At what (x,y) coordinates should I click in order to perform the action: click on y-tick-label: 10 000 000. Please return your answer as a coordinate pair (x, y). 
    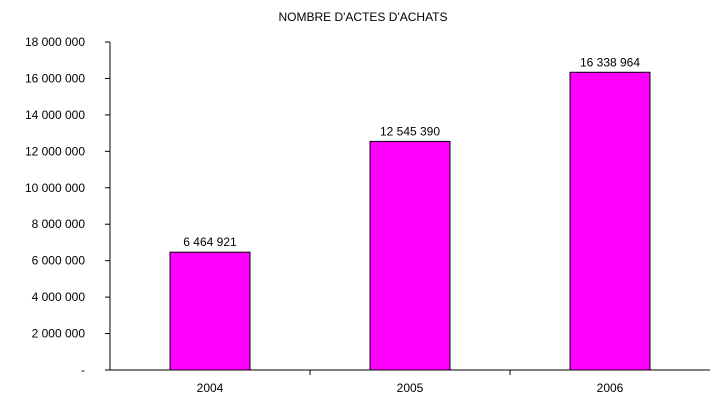
    Looking at the image, I should click on (55, 188).